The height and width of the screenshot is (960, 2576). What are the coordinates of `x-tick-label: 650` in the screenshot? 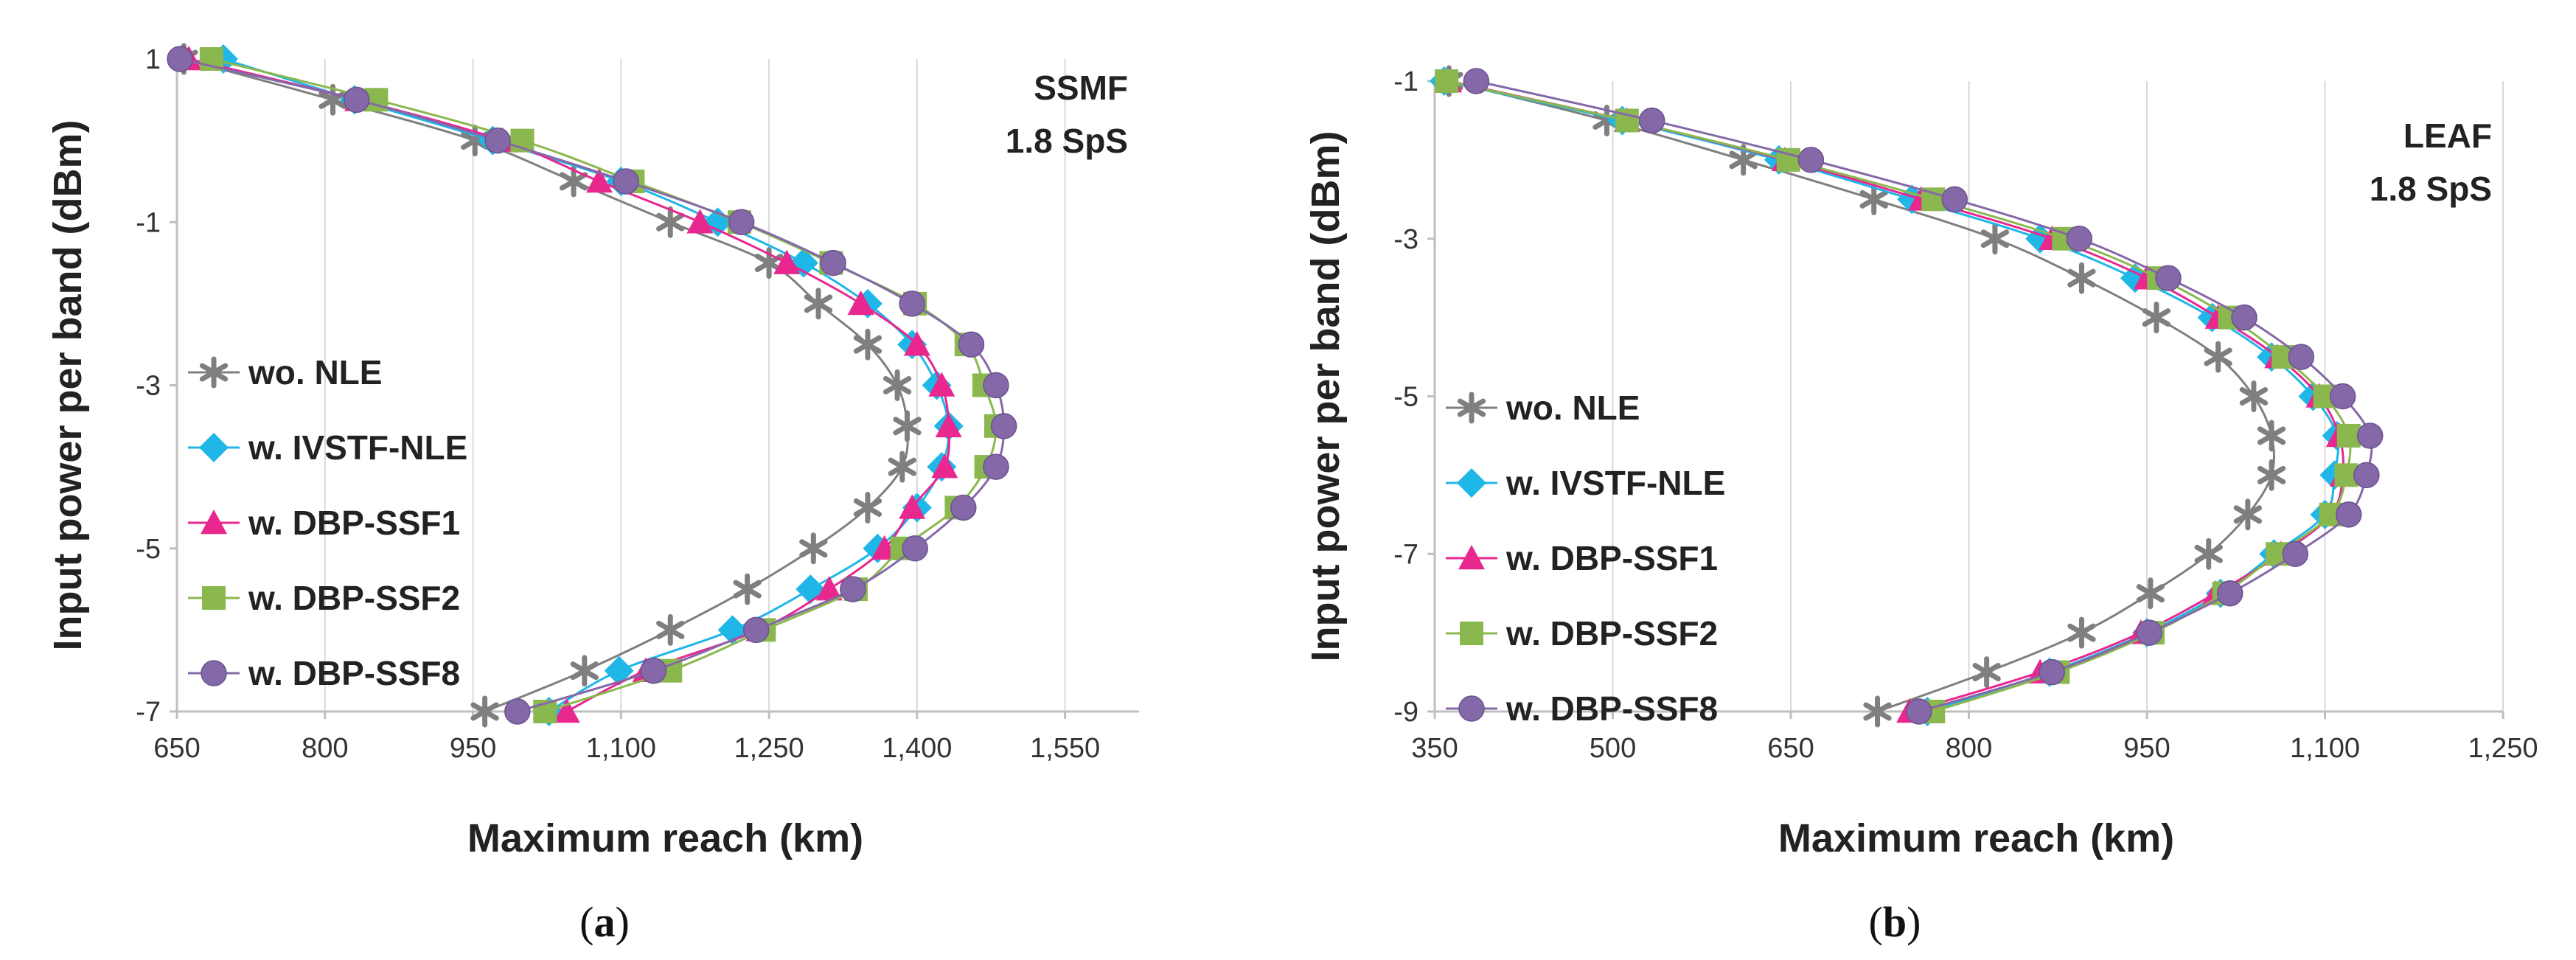 It's located at (176, 748).